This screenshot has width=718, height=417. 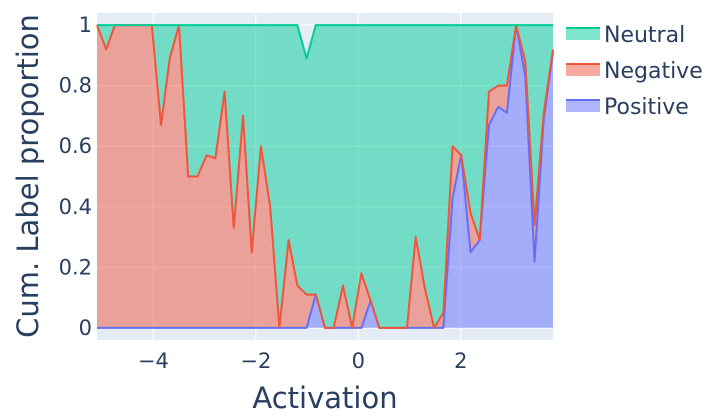 What do you see at coordinates (255, 361) in the screenshot?
I see `x-tick-label: −2` at bounding box center [255, 361].